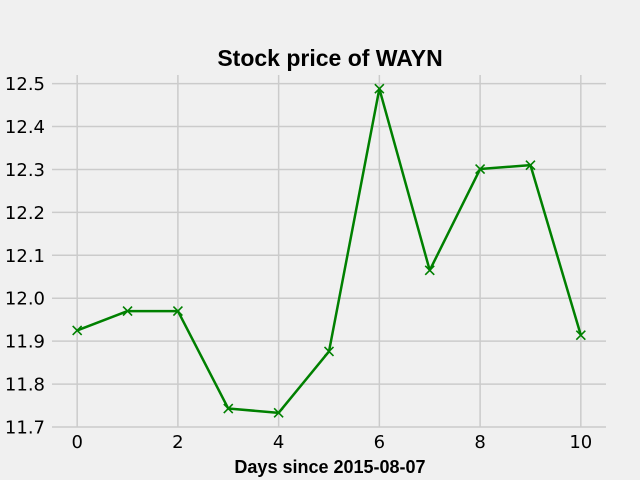 The width and height of the screenshot is (640, 480). What do you see at coordinates (76, 442) in the screenshot?
I see `x-tick-label: 0` at bounding box center [76, 442].